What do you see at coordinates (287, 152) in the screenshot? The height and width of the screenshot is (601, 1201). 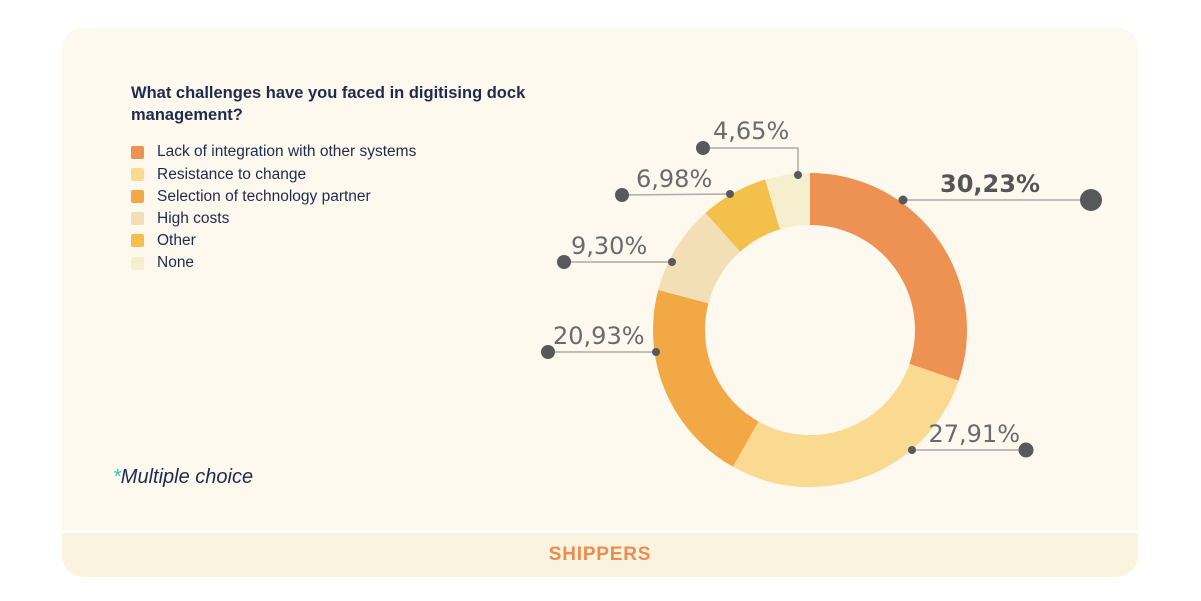 I see `legend-item-label: Lack of integration with other systems` at bounding box center [287, 152].